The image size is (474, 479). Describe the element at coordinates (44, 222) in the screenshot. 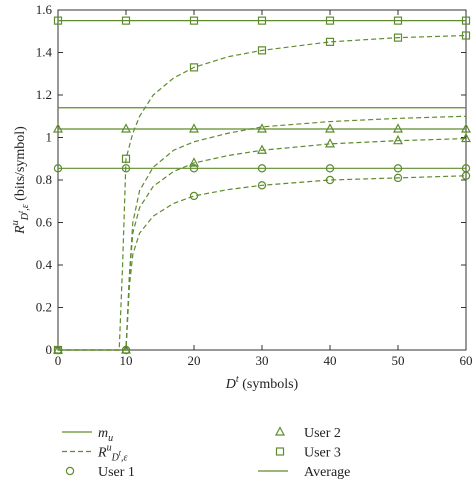

I see `y-tick-label: 0.6` at that location.